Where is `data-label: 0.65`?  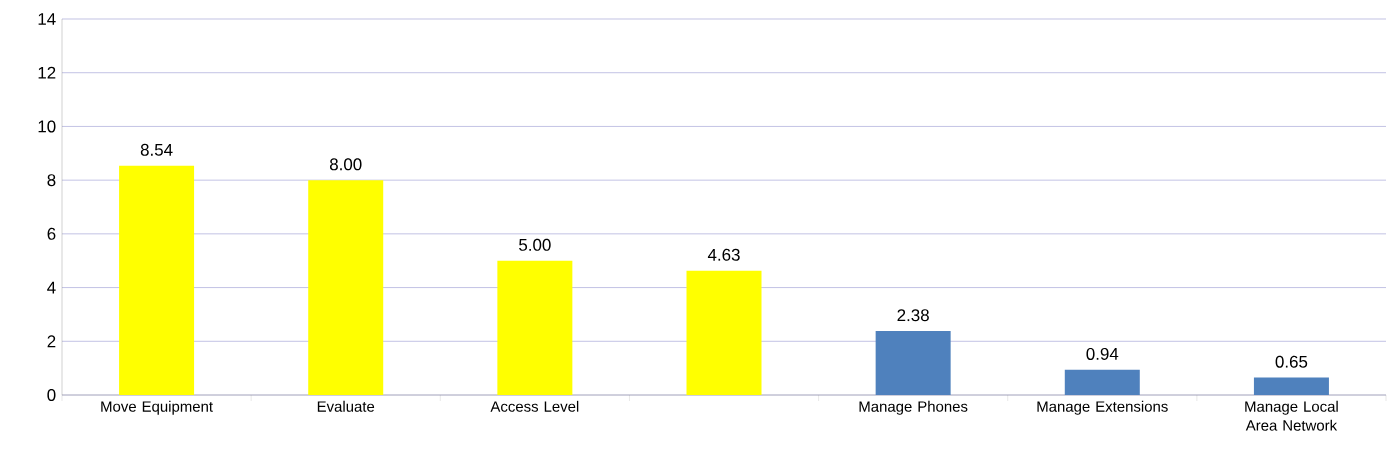
data-label: 0.65 is located at coordinates (1291, 361).